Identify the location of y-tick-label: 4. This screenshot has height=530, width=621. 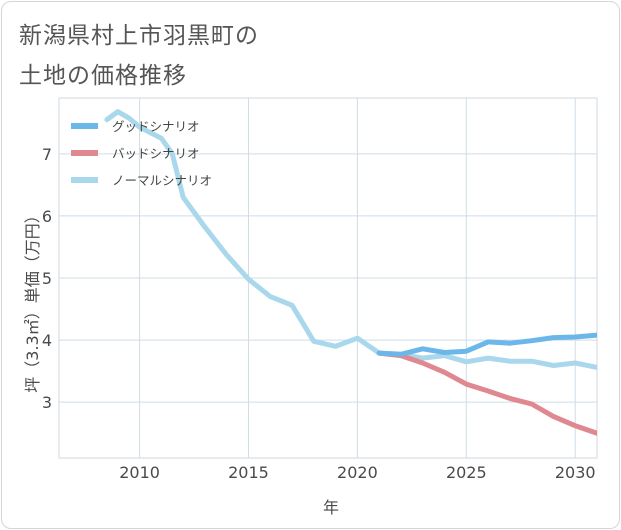
(47, 340).